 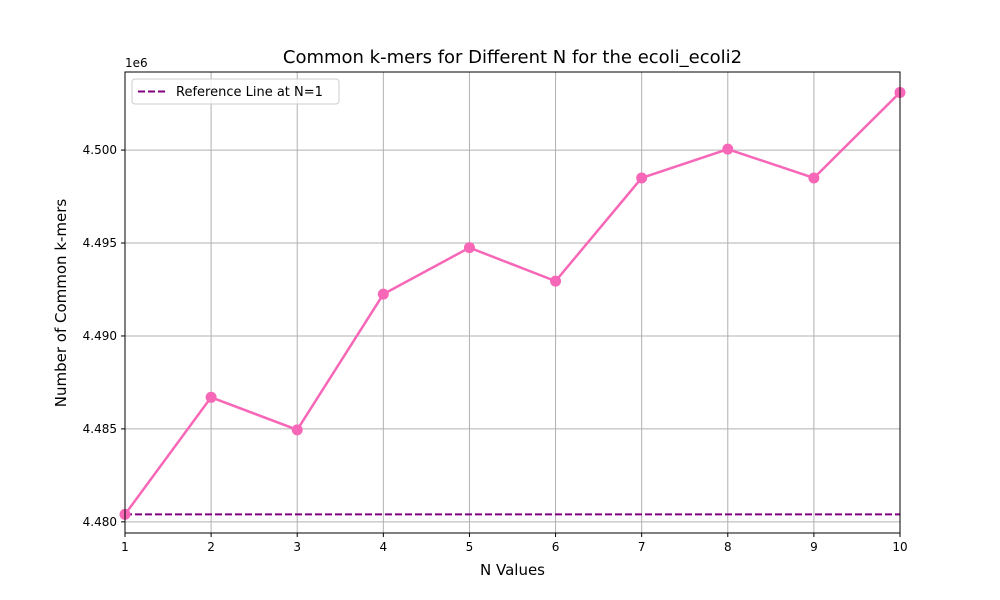 I want to click on y-tick-label: 4.500, so click(x=100, y=150).